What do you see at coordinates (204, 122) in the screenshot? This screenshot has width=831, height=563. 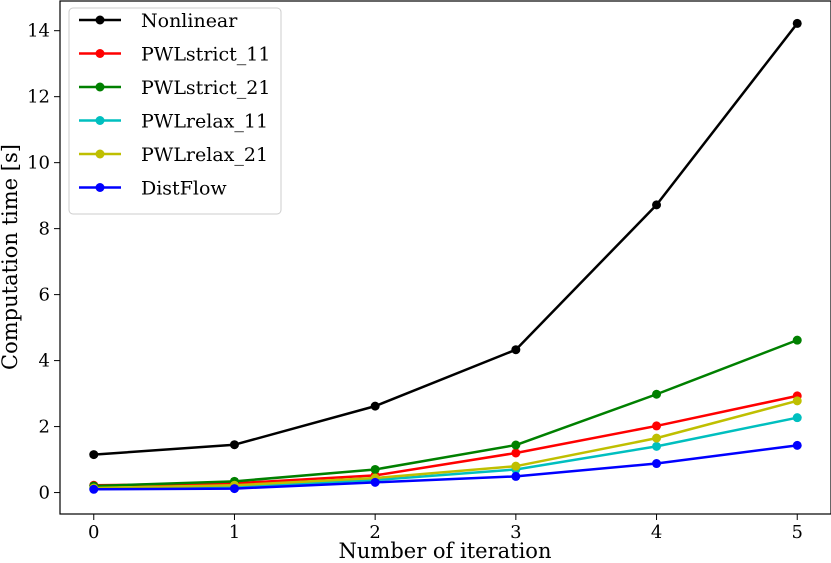 I see `legend-entry-label: PWLrelax_11` at bounding box center [204, 122].